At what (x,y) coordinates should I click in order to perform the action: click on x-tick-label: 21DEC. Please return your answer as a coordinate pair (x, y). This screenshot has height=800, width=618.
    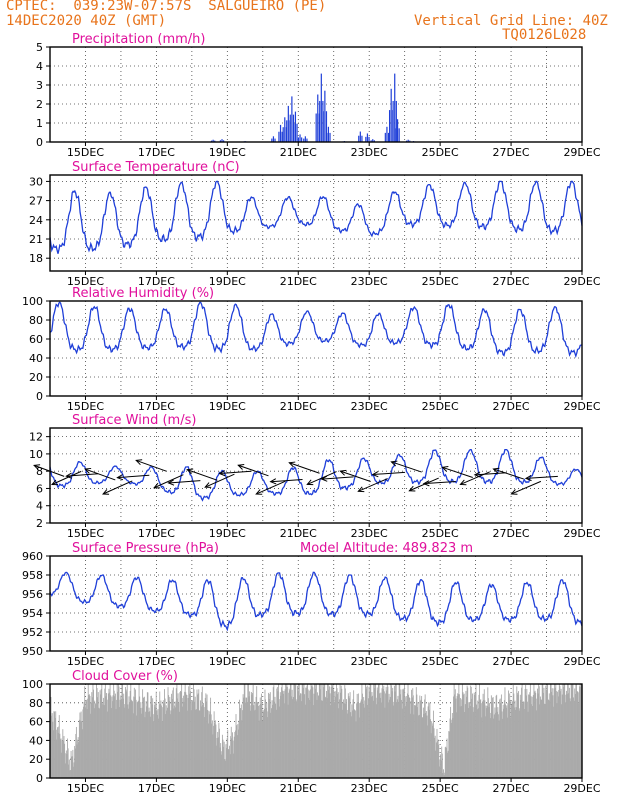
    Looking at the image, I should click on (298, 788).